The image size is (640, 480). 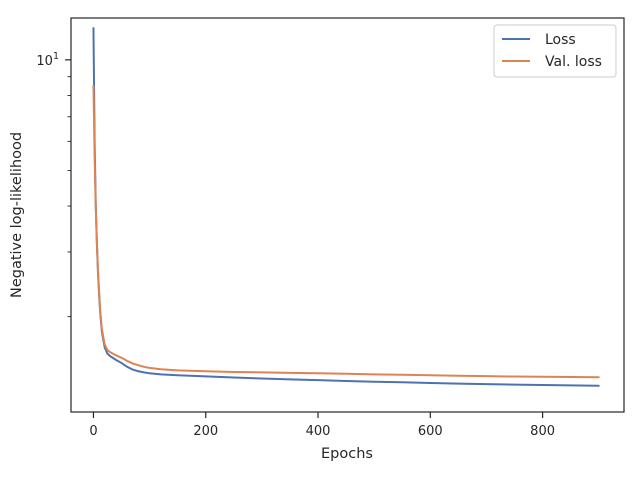 I want to click on x-tick-label: 600, so click(x=430, y=431).